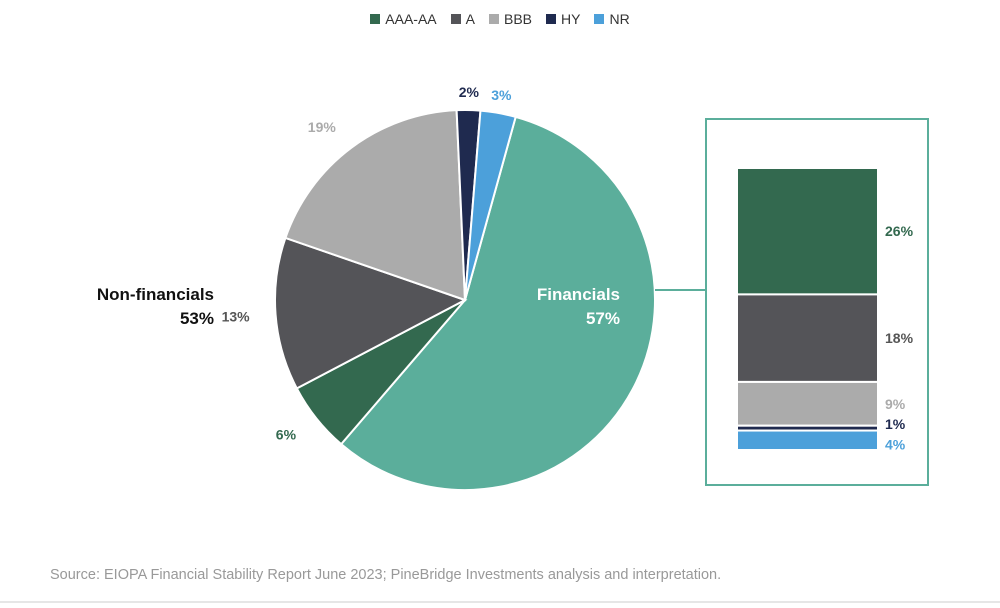  What do you see at coordinates (619, 19) in the screenshot?
I see `legend-label-nr: NR` at bounding box center [619, 19].